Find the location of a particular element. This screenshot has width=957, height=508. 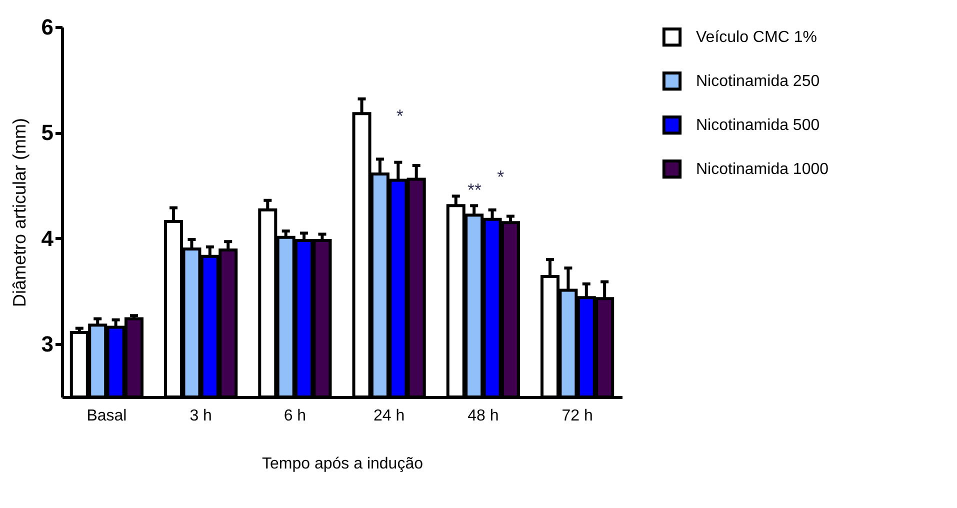

x-tick-label: Basal is located at coordinates (106, 416).